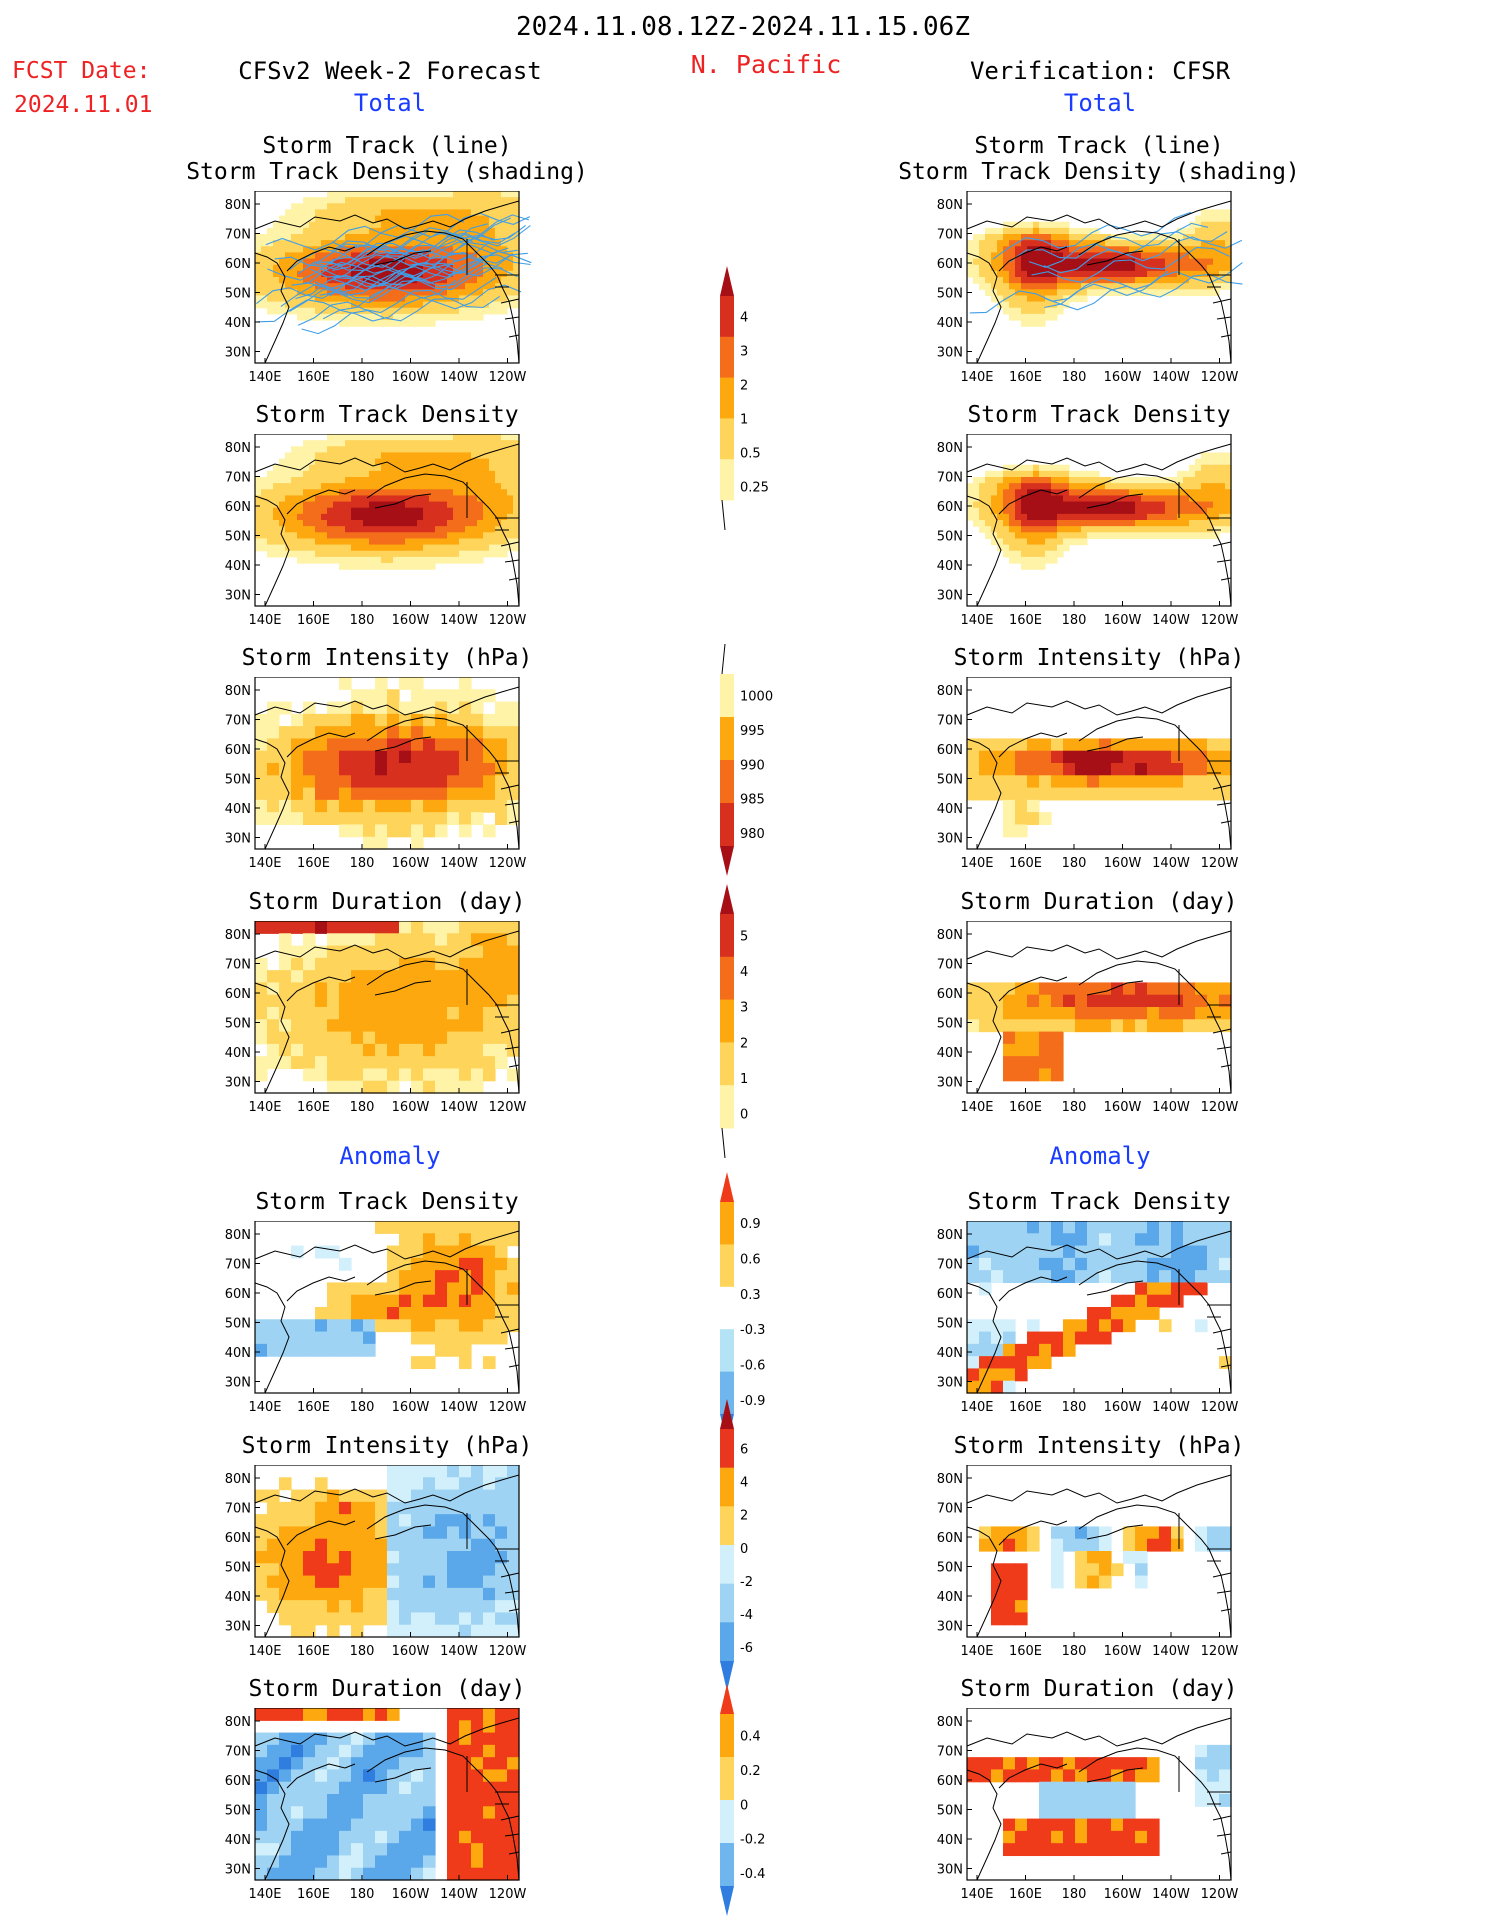  Describe the element at coordinates (750, 1295) in the screenshot. I see `colorbar-label: 0.3` at that location.